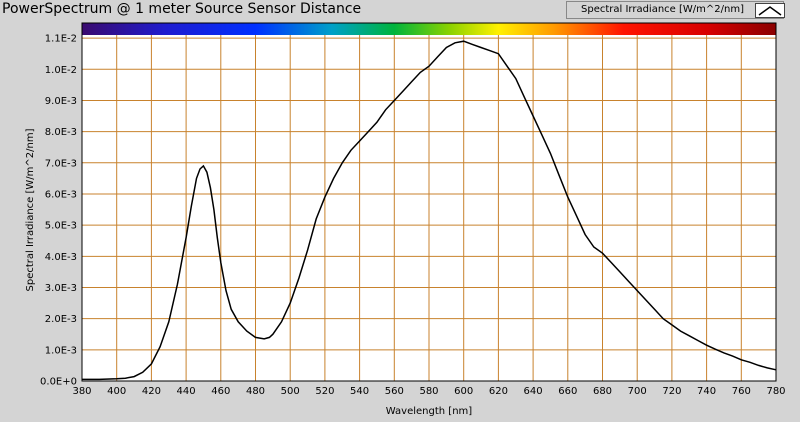 This screenshot has width=800, height=422. Describe the element at coordinates (61, 226) in the screenshot. I see `y-tick-label: 5.0E-3` at that location.